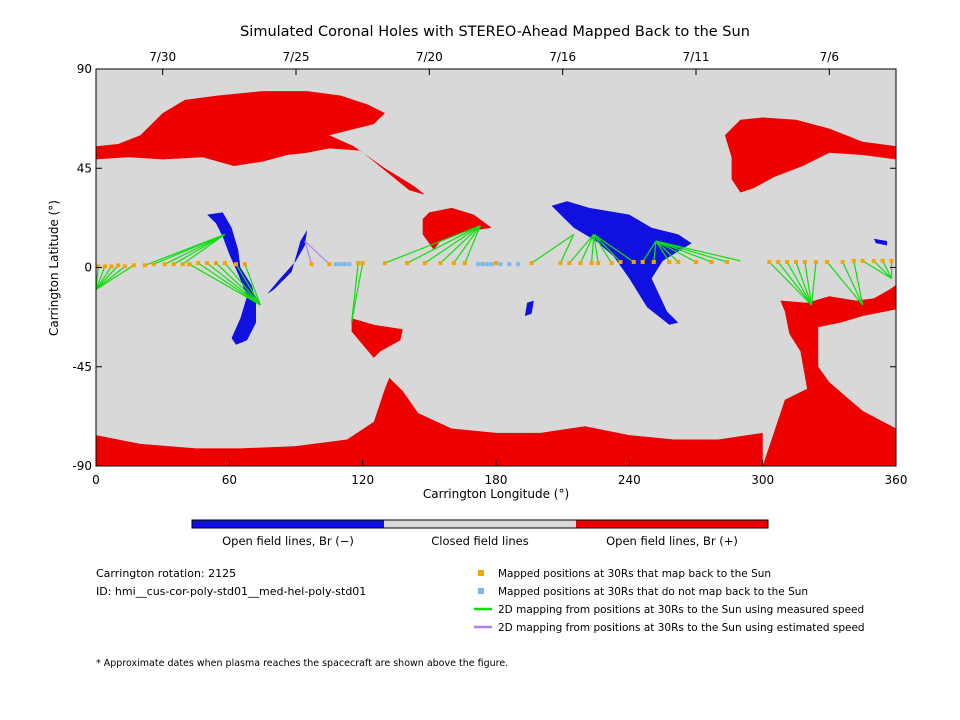  I want to click on top-date-tick-label: 7/16, so click(562, 57).